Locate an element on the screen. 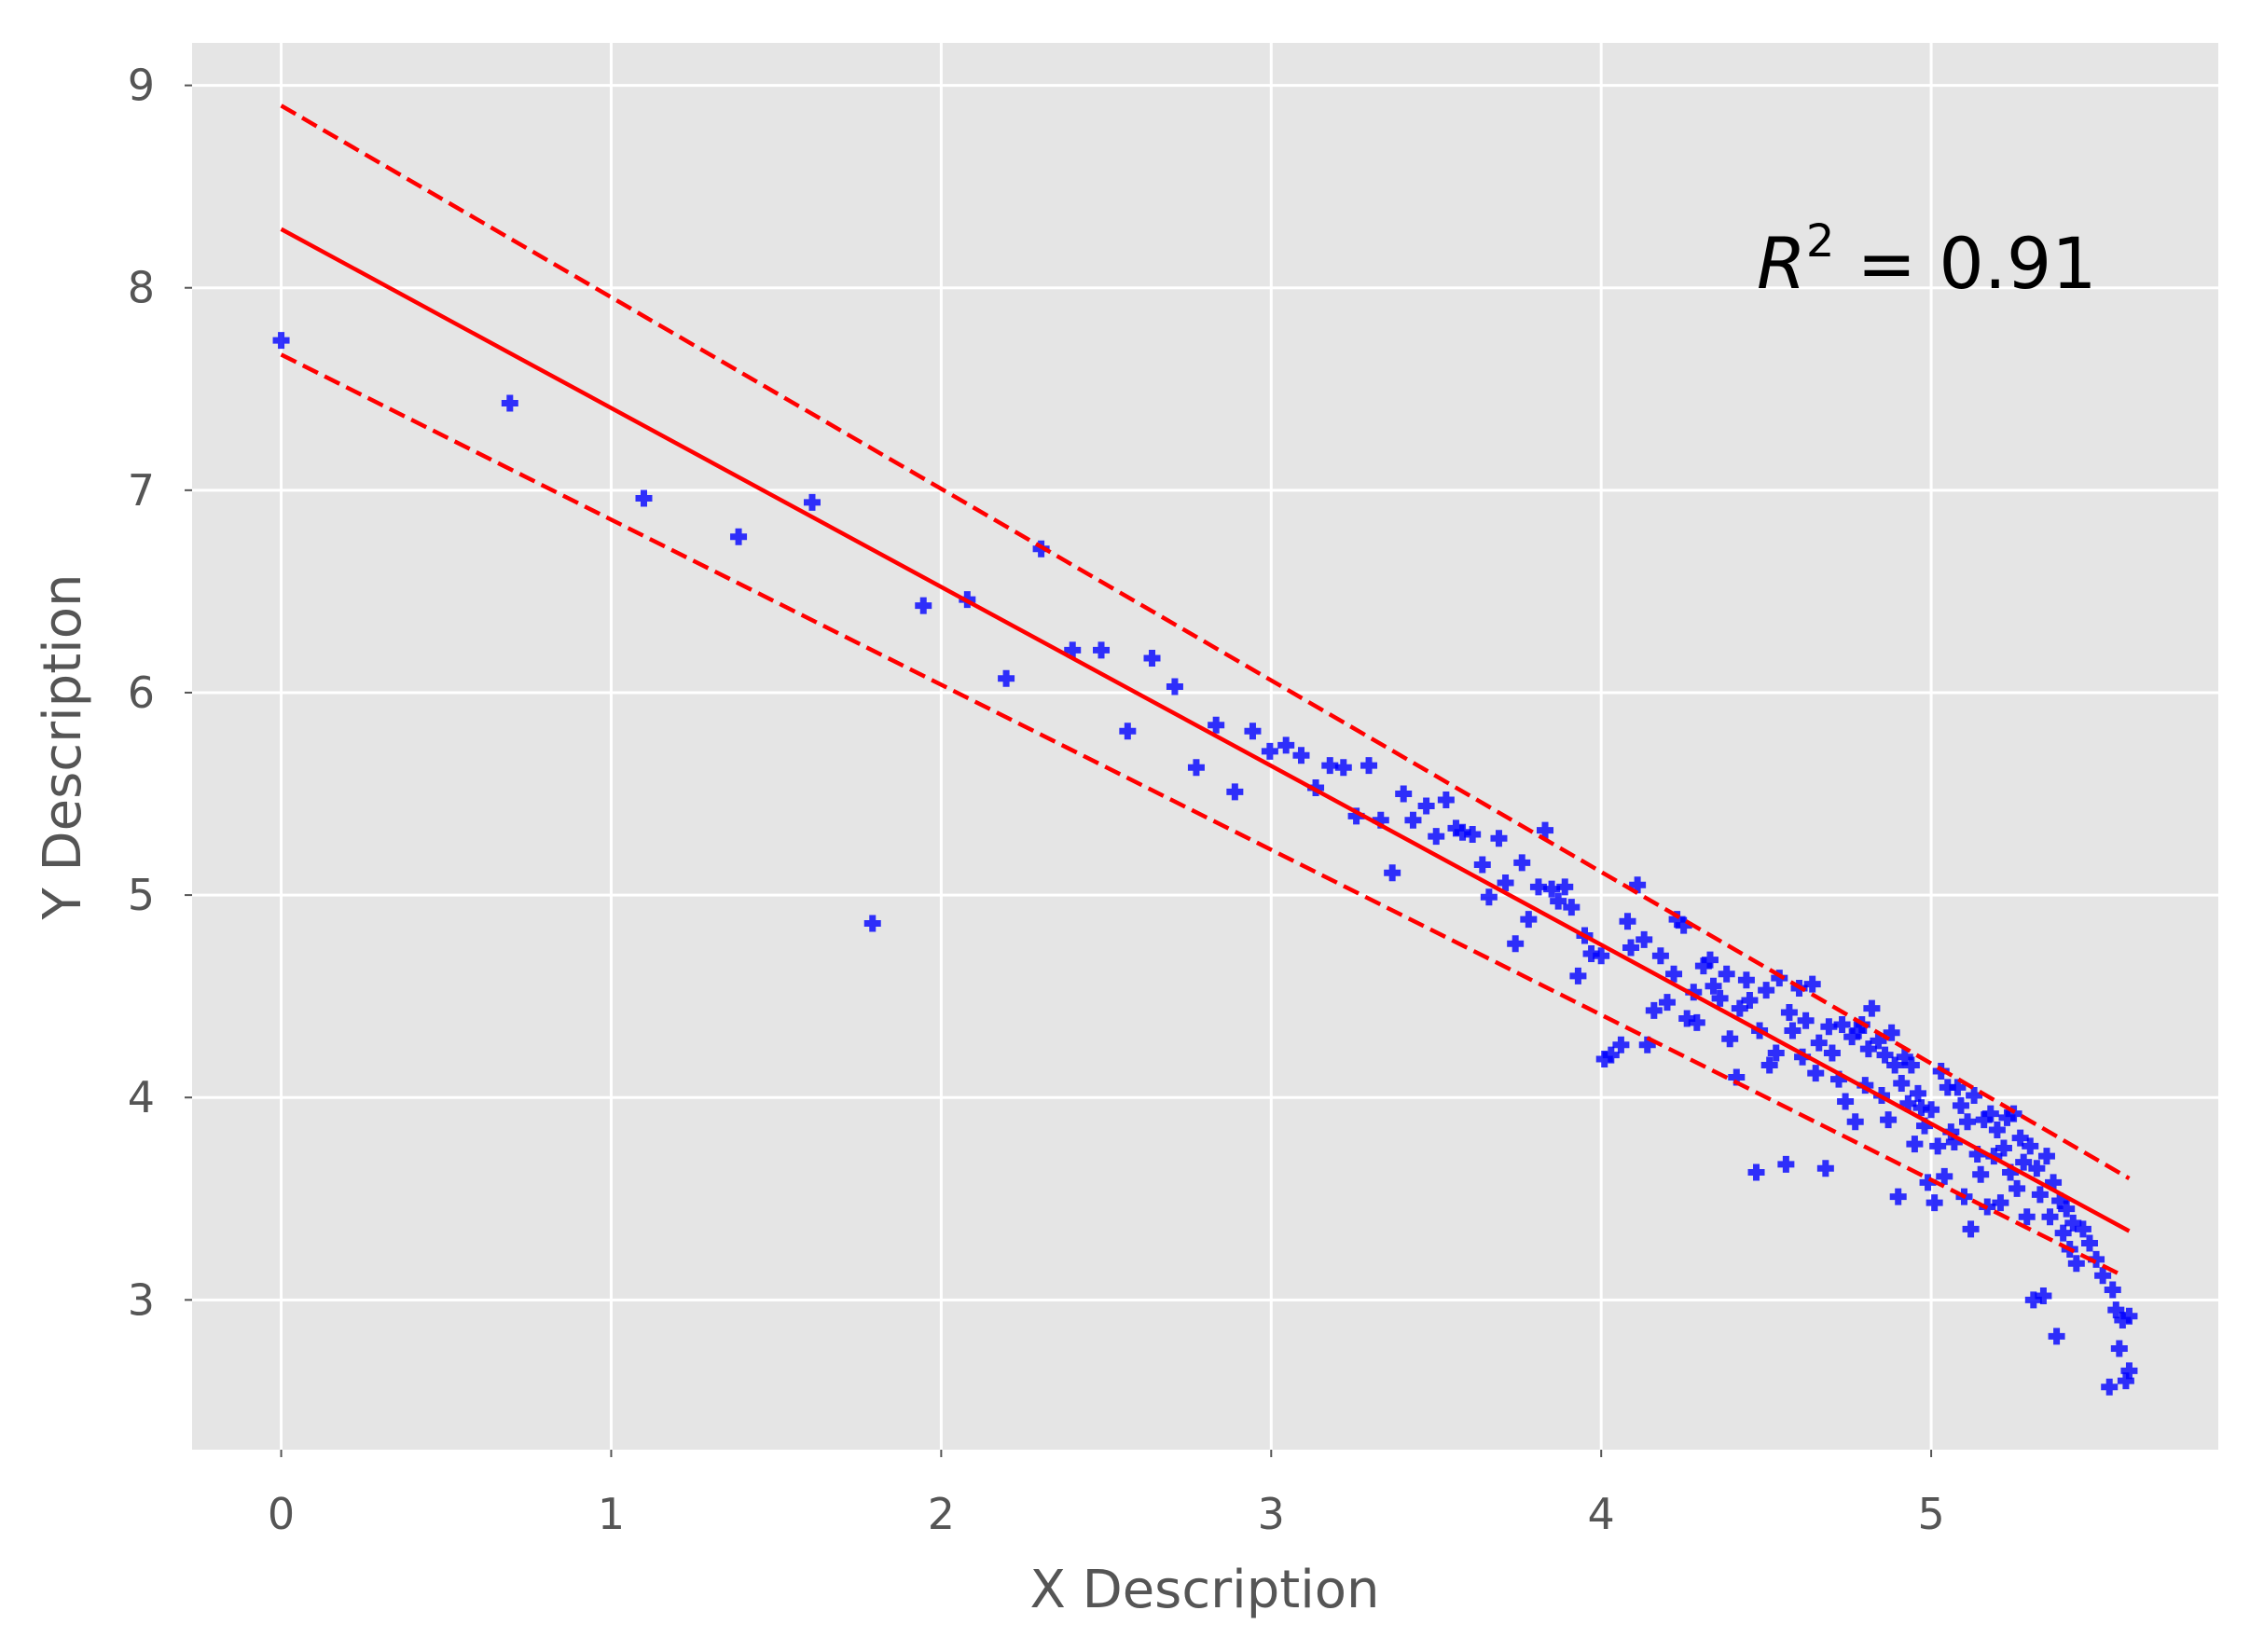 The width and height of the screenshot is (2250, 1652). x-tick-label: 3 is located at coordinates (1271, 1514).